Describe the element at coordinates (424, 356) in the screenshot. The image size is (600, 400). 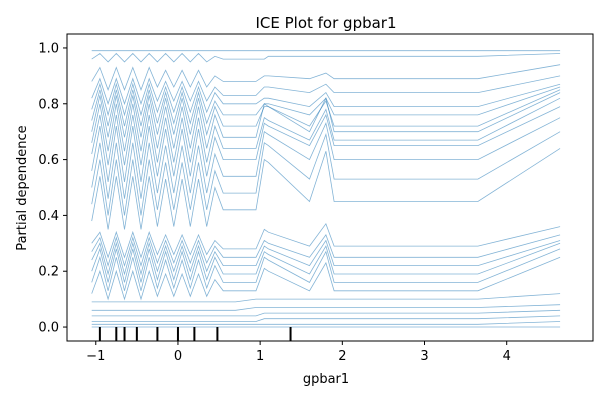
I see `x-tick-label: 3` at that location.